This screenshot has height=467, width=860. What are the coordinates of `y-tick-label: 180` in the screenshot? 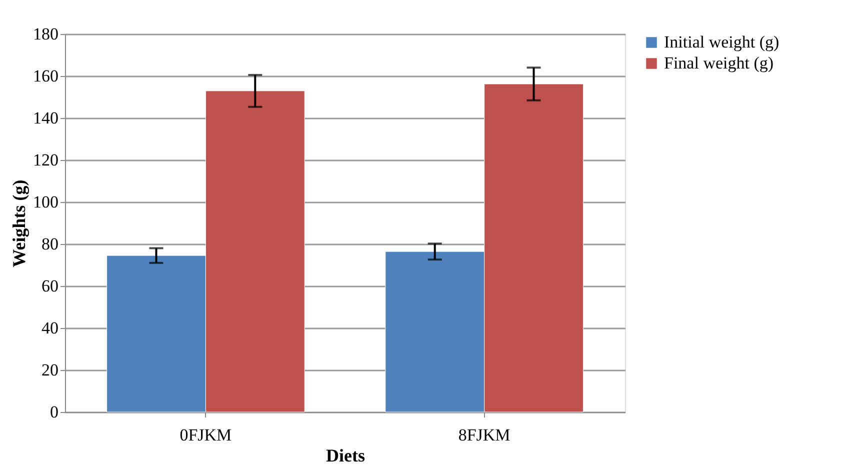 It's located at (45, 34).